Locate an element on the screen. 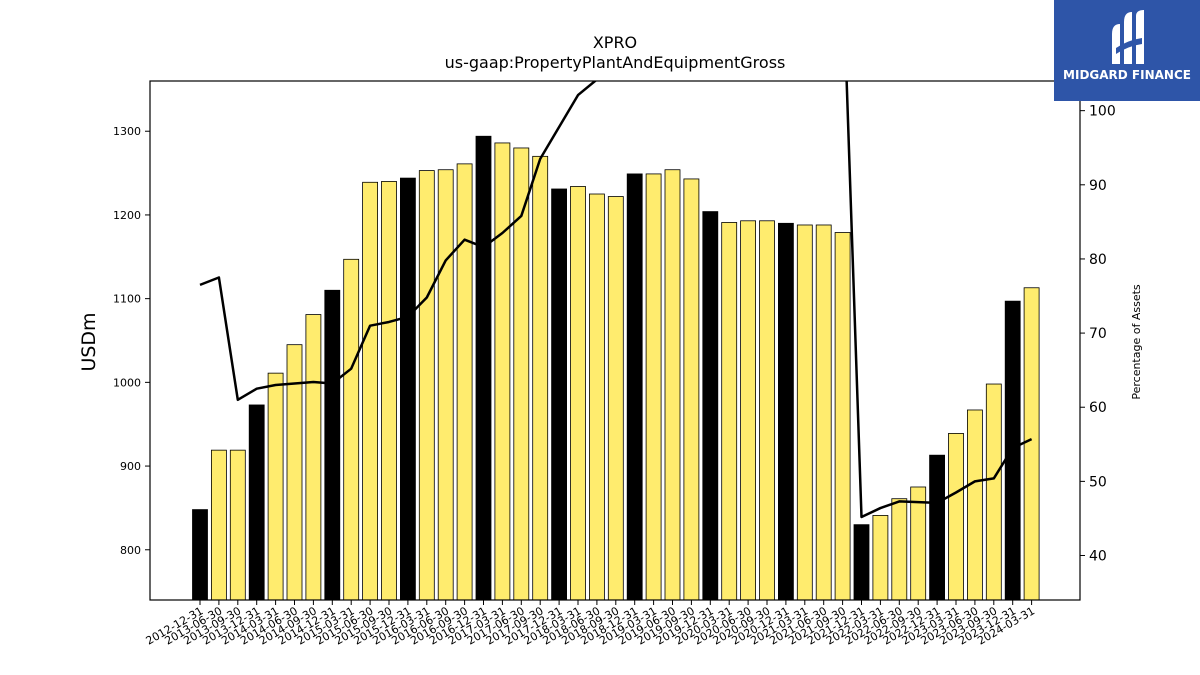 The width and height of the screenshot is (1200, 675). y-tick-label: 800 is located at coordinates (130, 550).